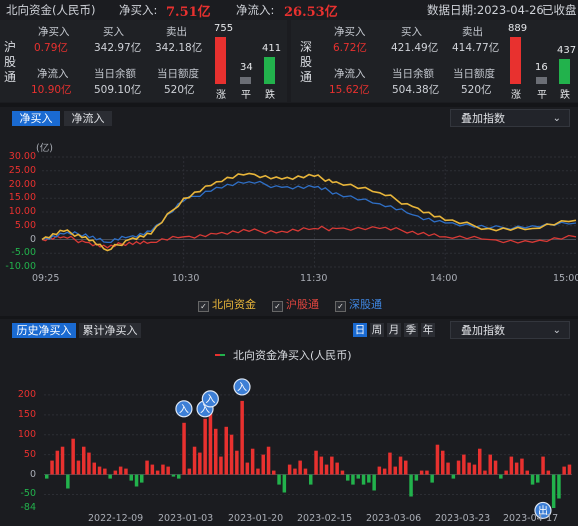 The width and height of the screenshot is (578, 526). Describe the element at coordinates (543, 510) in the screenshot. I see `outflow-marker-icon: 出` at that location.